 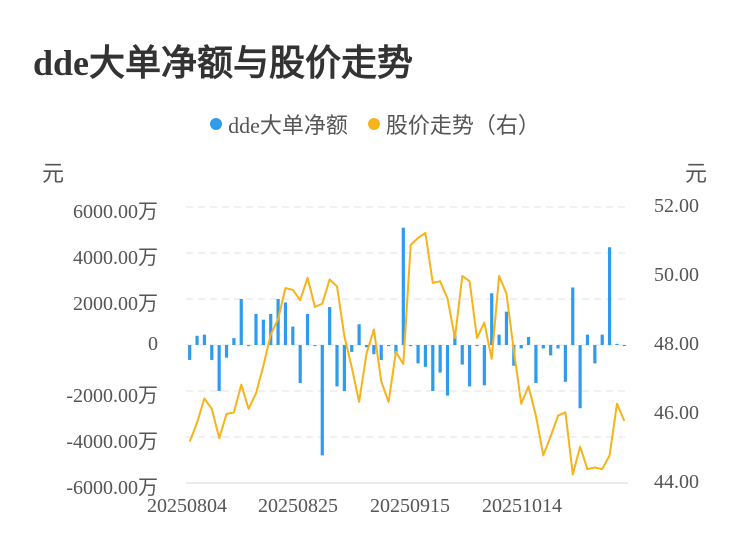 I want to click on right-tick-label: 48.00, so click(x=676, y=344).